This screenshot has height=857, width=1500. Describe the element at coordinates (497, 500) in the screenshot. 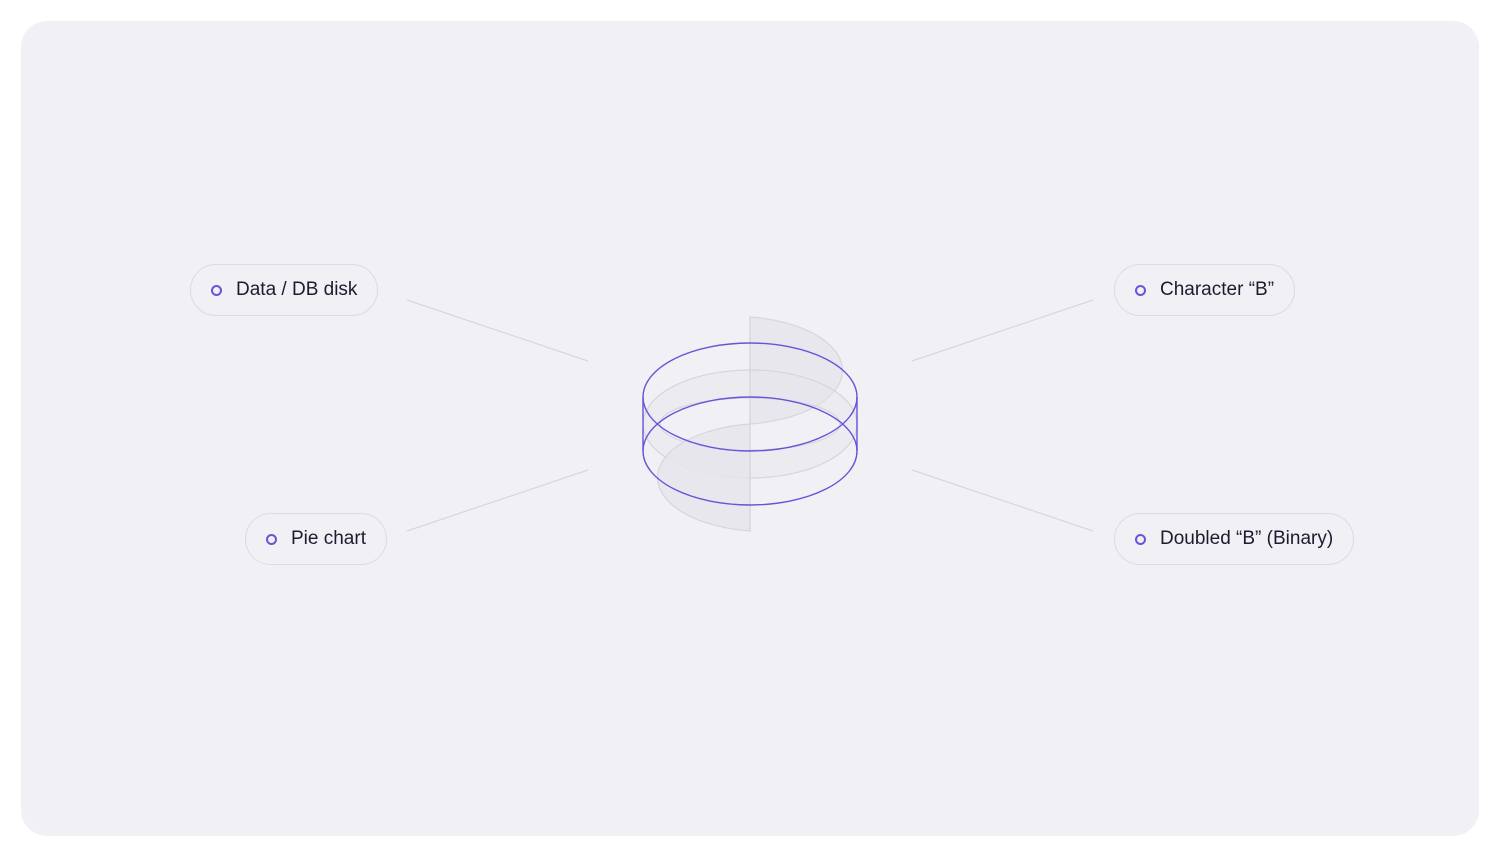

I see `connector-bottom-left` at that location.